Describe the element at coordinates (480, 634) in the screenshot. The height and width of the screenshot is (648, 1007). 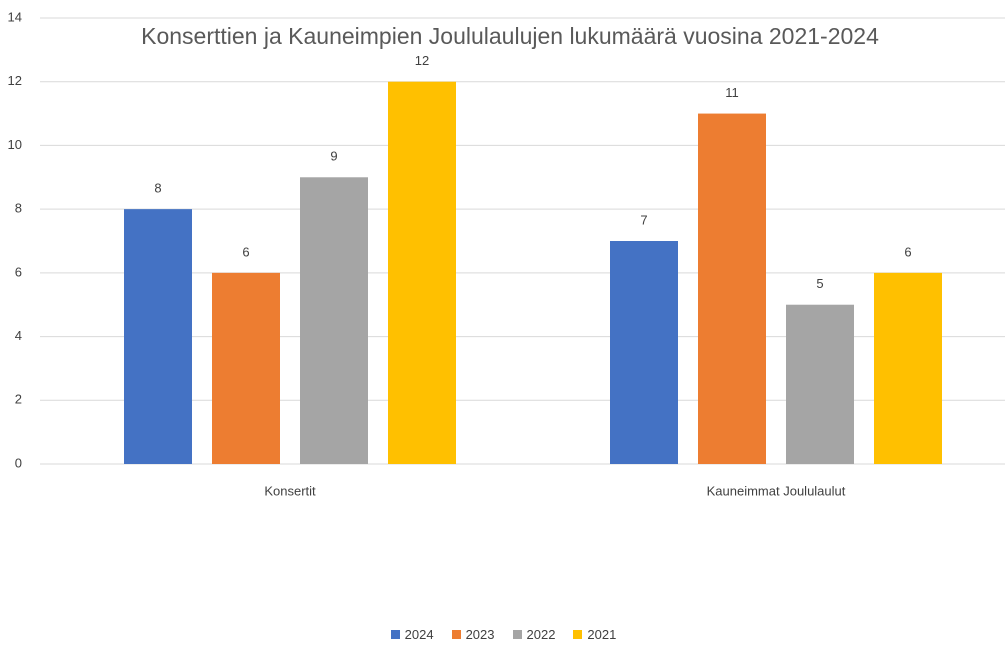
I see `legend-label: 2023` at that location.